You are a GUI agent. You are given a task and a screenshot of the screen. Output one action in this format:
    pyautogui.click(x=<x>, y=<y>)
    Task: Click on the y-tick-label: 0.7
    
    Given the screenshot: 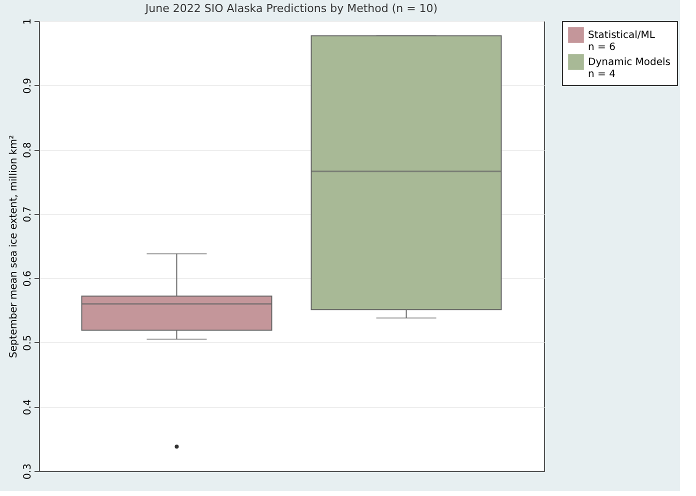 What is the action you would take?
    pyautogui.click(x=28, y=214)
    